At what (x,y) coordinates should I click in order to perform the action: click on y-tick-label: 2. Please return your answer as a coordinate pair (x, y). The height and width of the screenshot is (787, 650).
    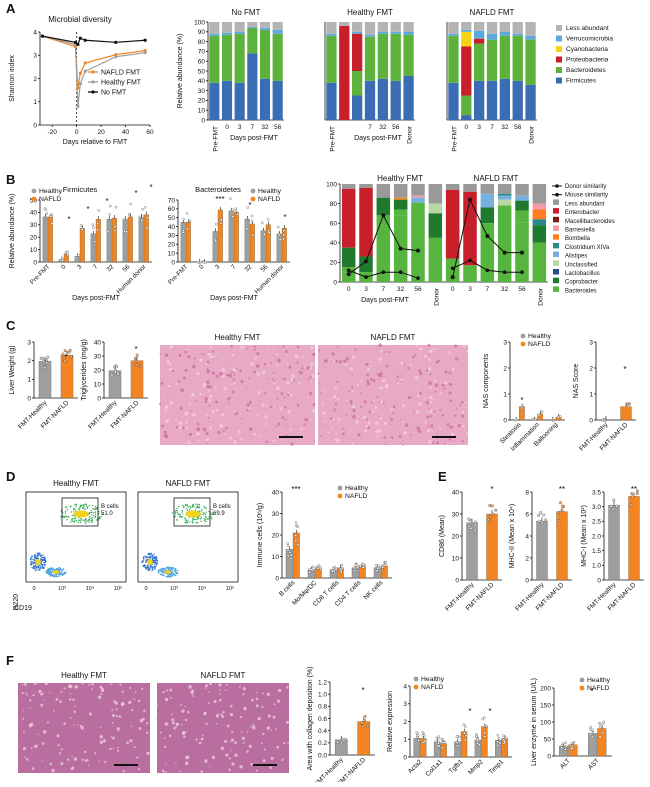
    Looking at the image, I should click on (29, 361).